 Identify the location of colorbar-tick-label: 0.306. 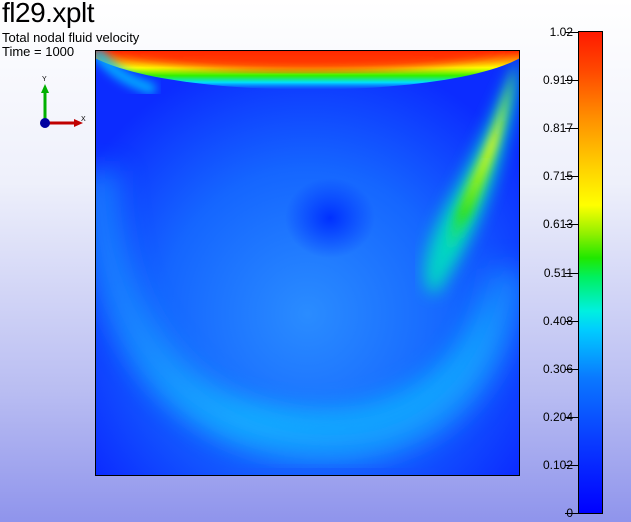
(557, 368).